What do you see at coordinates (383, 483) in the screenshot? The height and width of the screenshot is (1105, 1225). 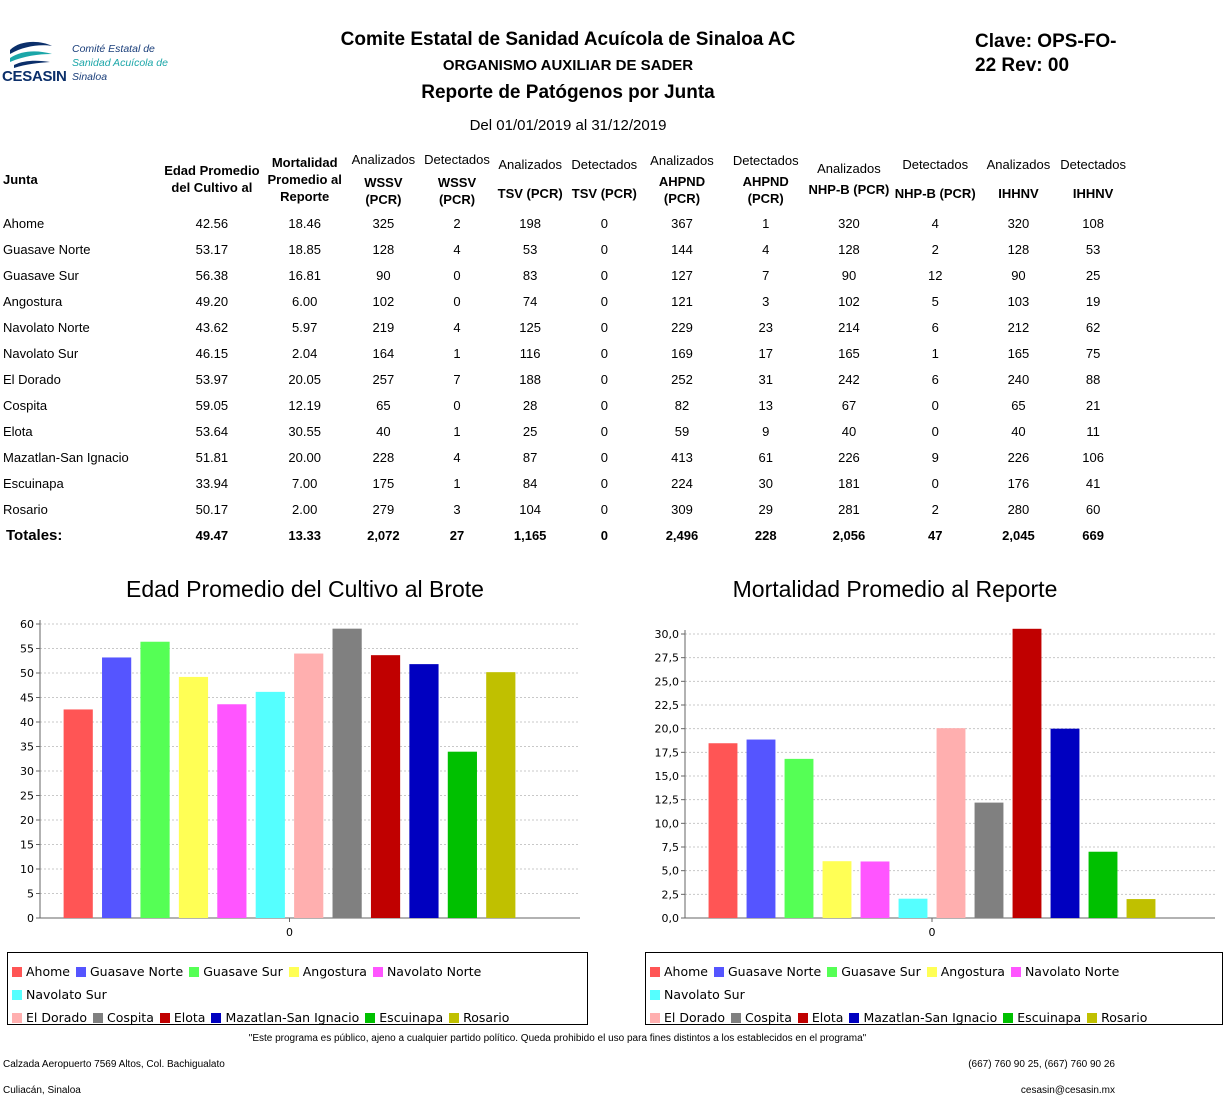 I see `value-cell: 175` at bounding box center [383, 483].